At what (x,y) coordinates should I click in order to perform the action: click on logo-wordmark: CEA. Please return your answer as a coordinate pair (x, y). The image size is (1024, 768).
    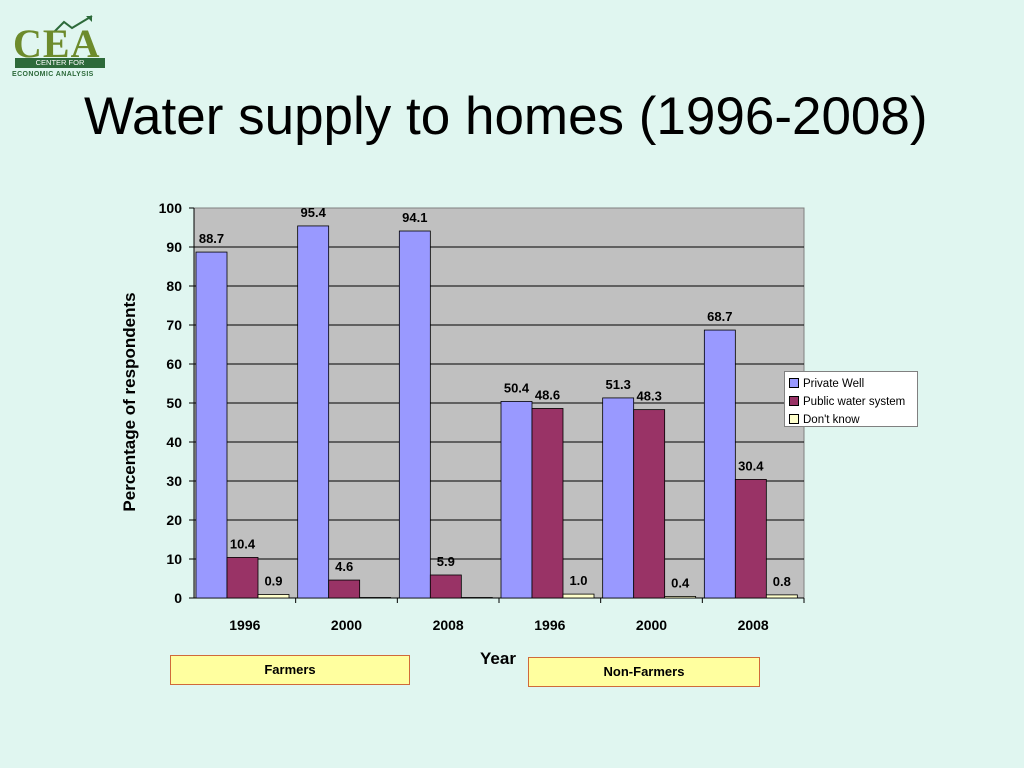
    Looking at the image, I should click on (57, 43).